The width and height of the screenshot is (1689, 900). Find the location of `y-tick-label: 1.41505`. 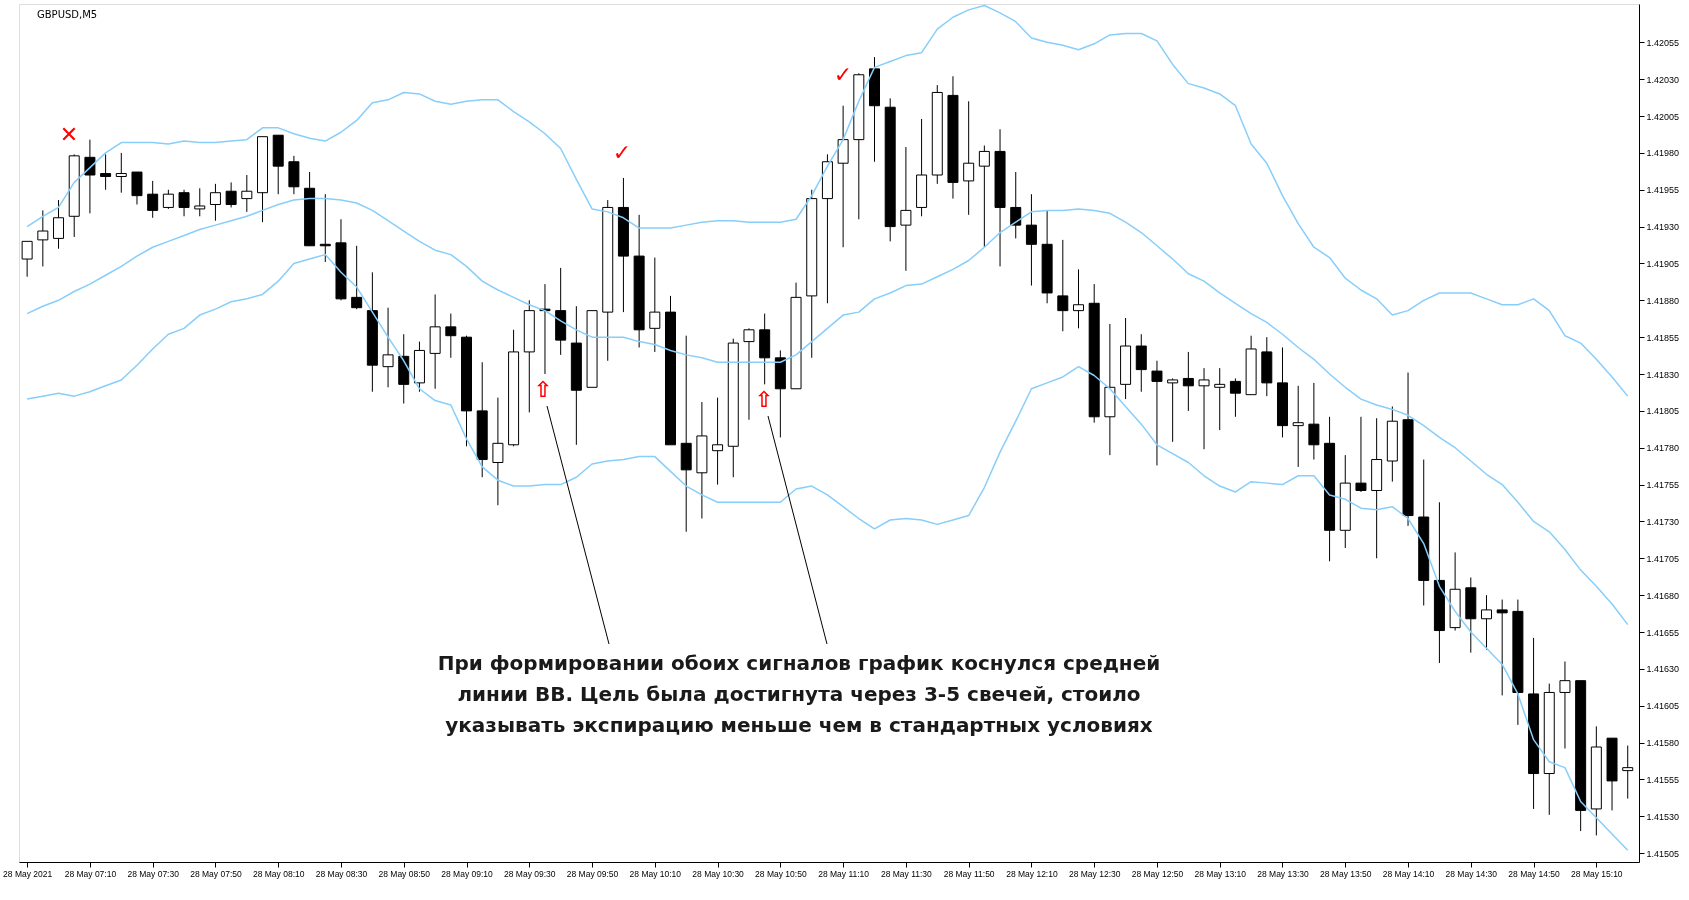

y-tick-label: 1.41505 is located at coordinates (1663, 853).